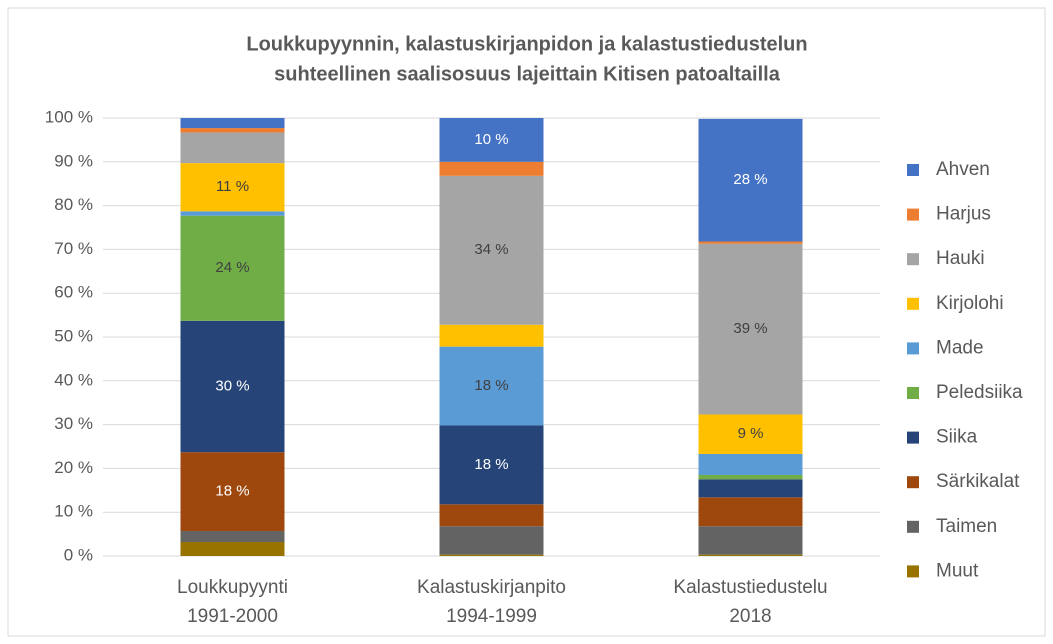  I want to click on y-tick-label: 90 %, so click(73, 160).